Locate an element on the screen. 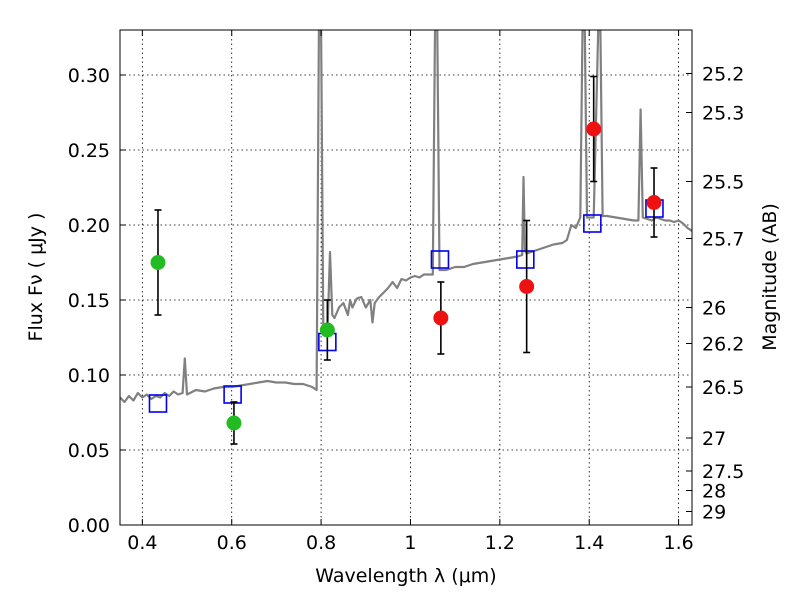 The image size is (800, 600). right-tick-label: 29 is located at coordinates (714, 513).